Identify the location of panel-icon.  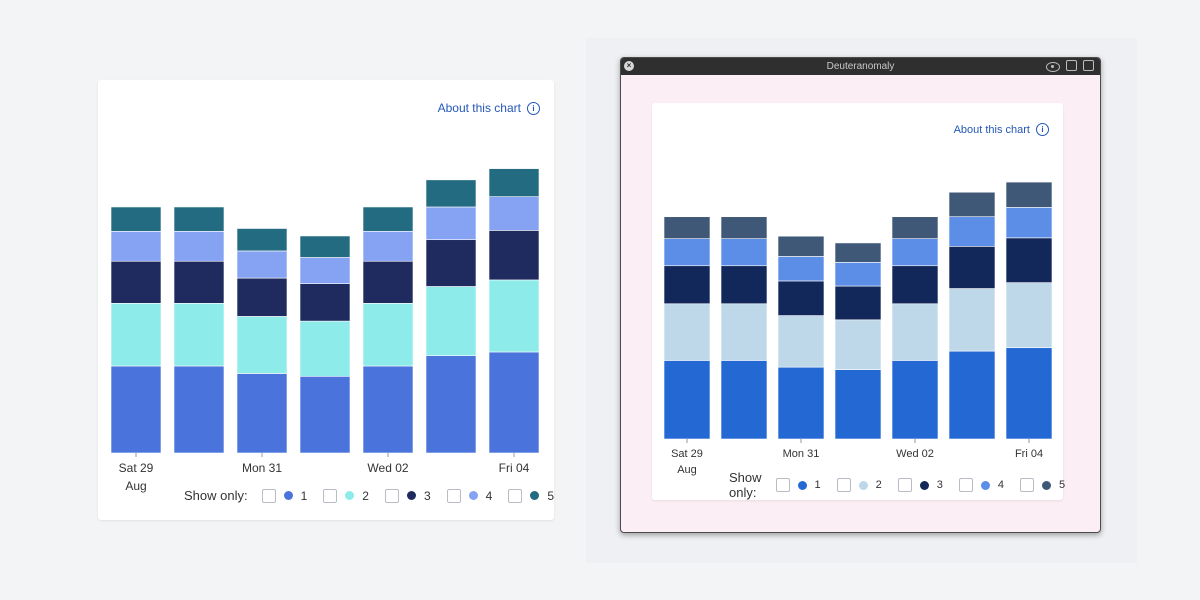
(1088, 65).